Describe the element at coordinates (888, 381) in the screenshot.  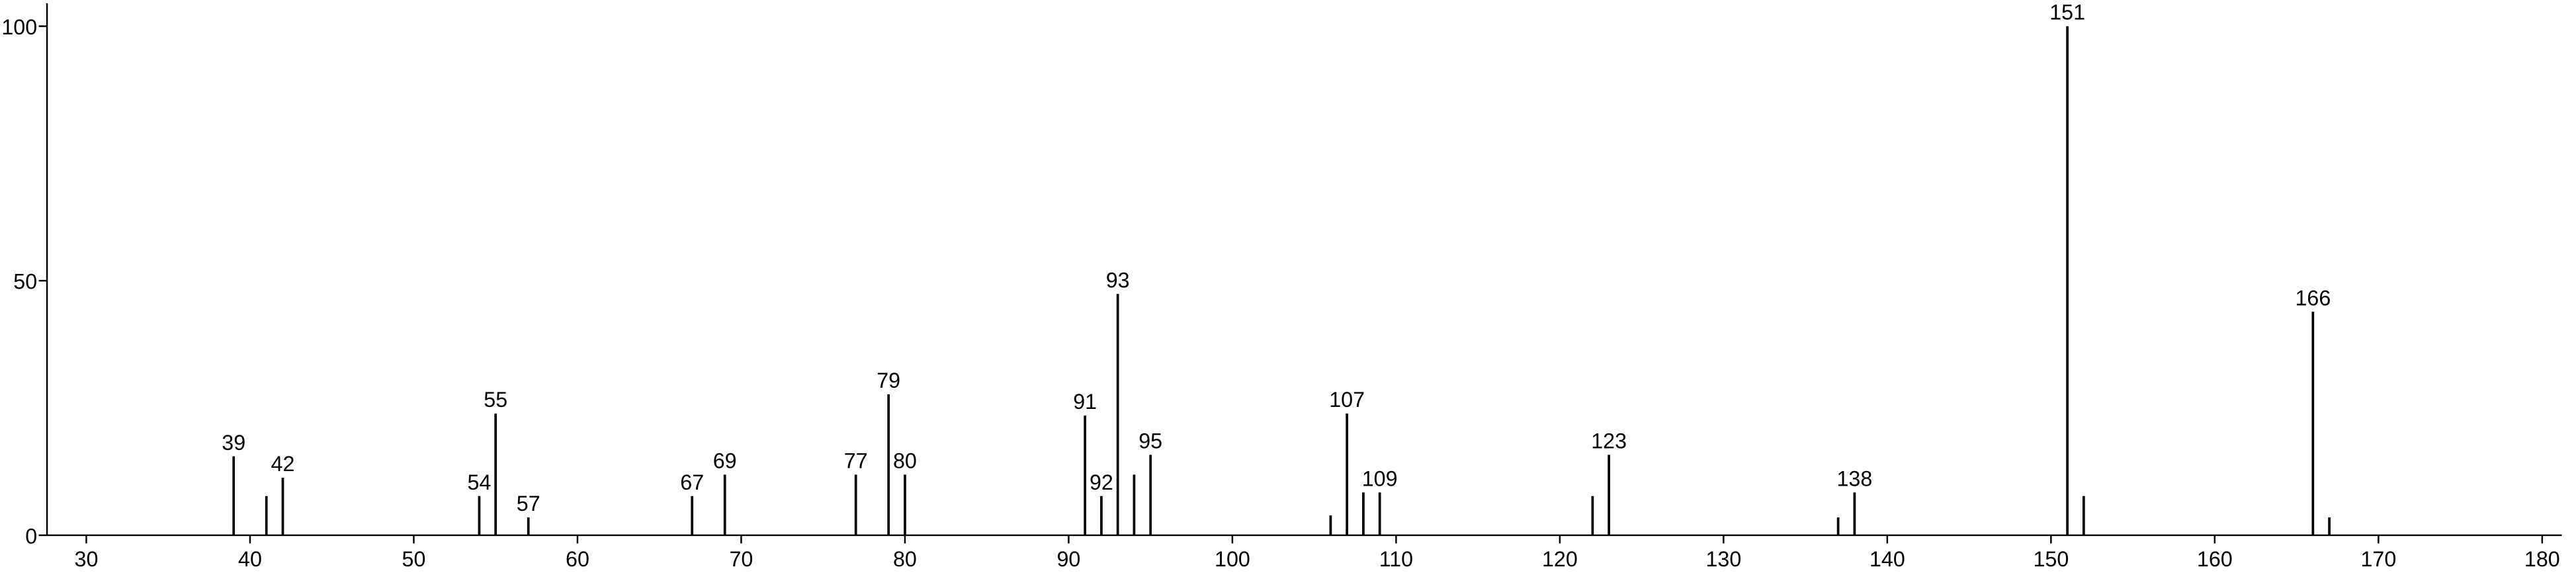
I see `peak-label: 79` at that location.